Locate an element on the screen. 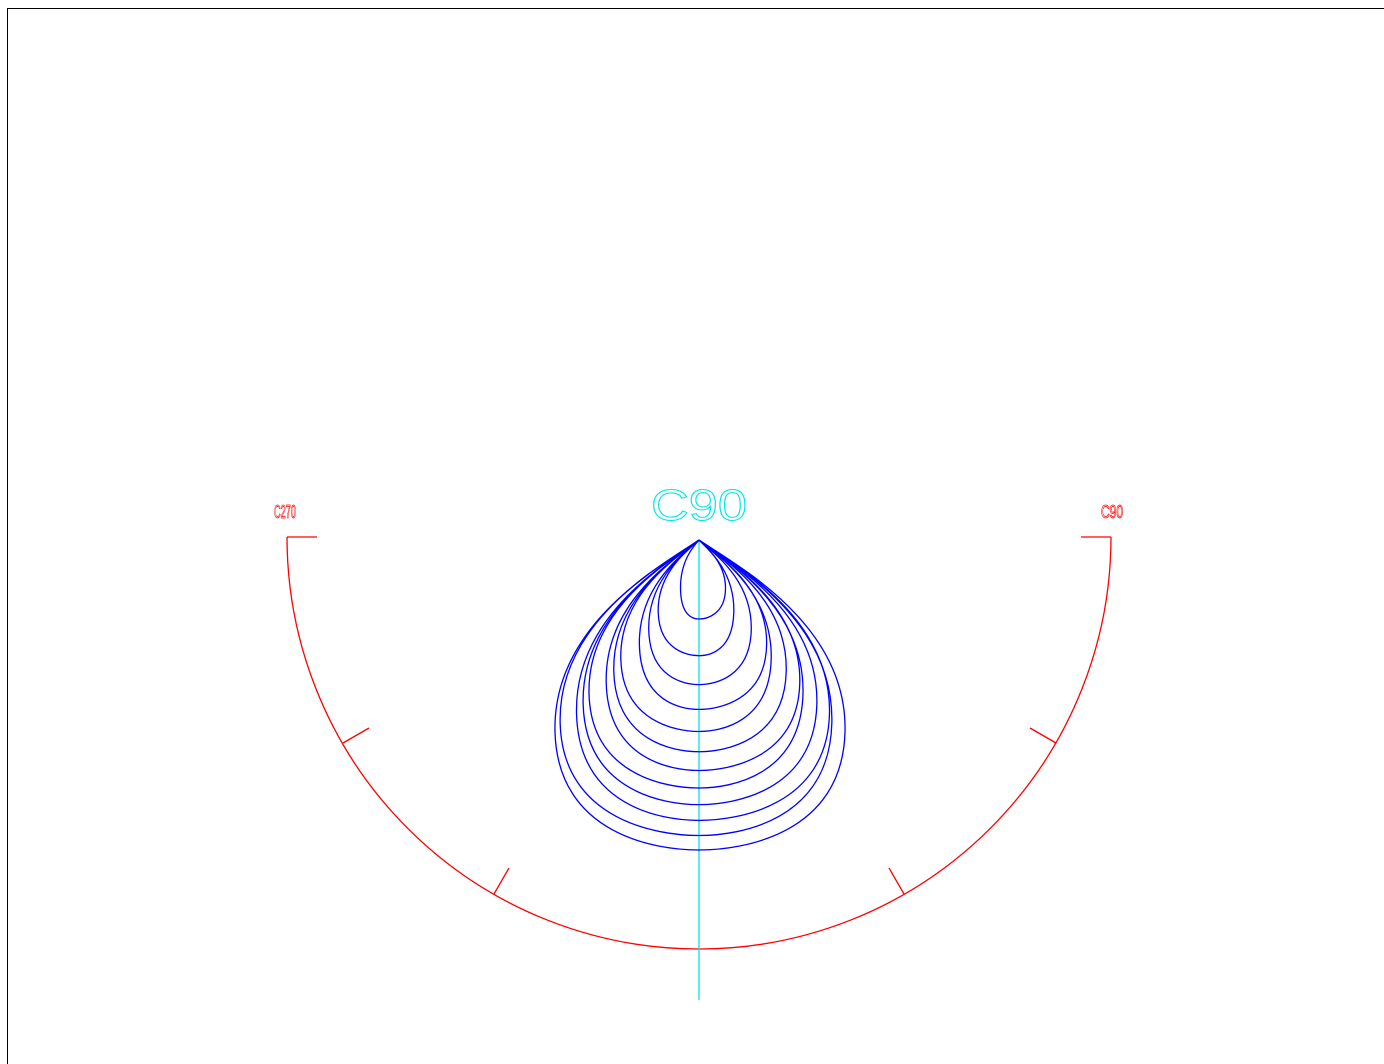  contour-group is located at coordinates (700, 695).